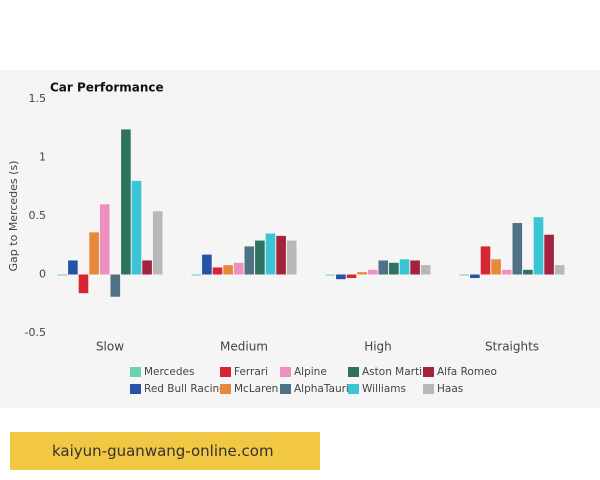  What do you see at coordinates (110, 347) in the screenshot?
I see `x-tick-label: Slow` at bounding box center [110, 347].